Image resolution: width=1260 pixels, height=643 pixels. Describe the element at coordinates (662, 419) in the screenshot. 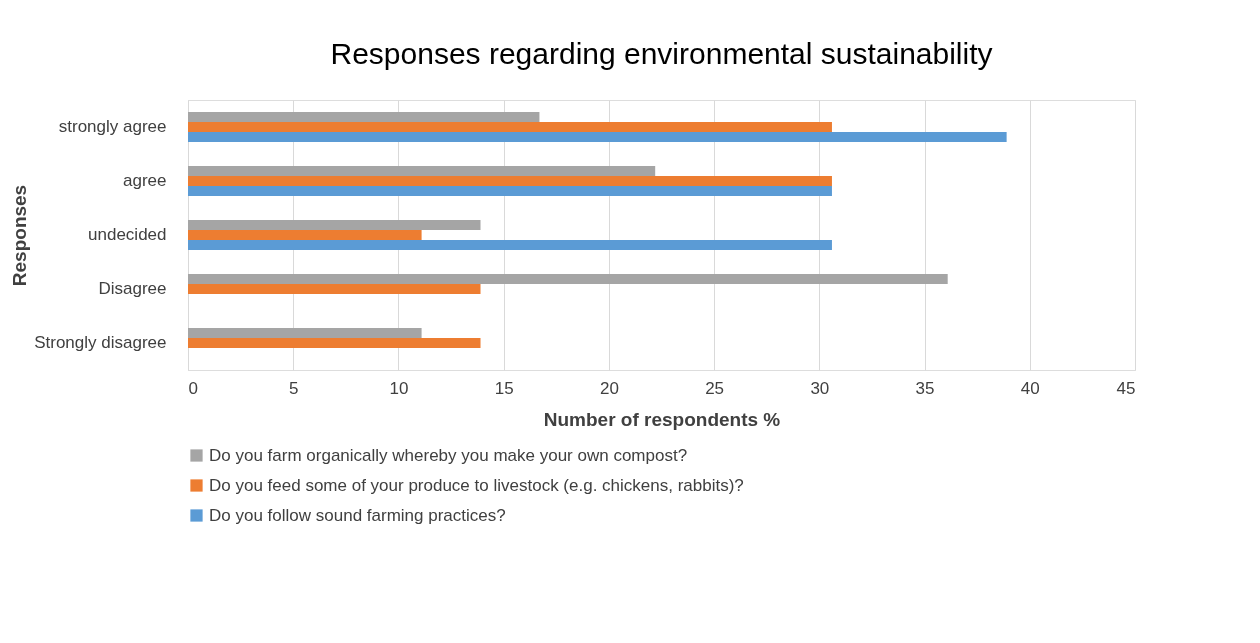

I see `x-axis-title: Number of respondents %` at that location.